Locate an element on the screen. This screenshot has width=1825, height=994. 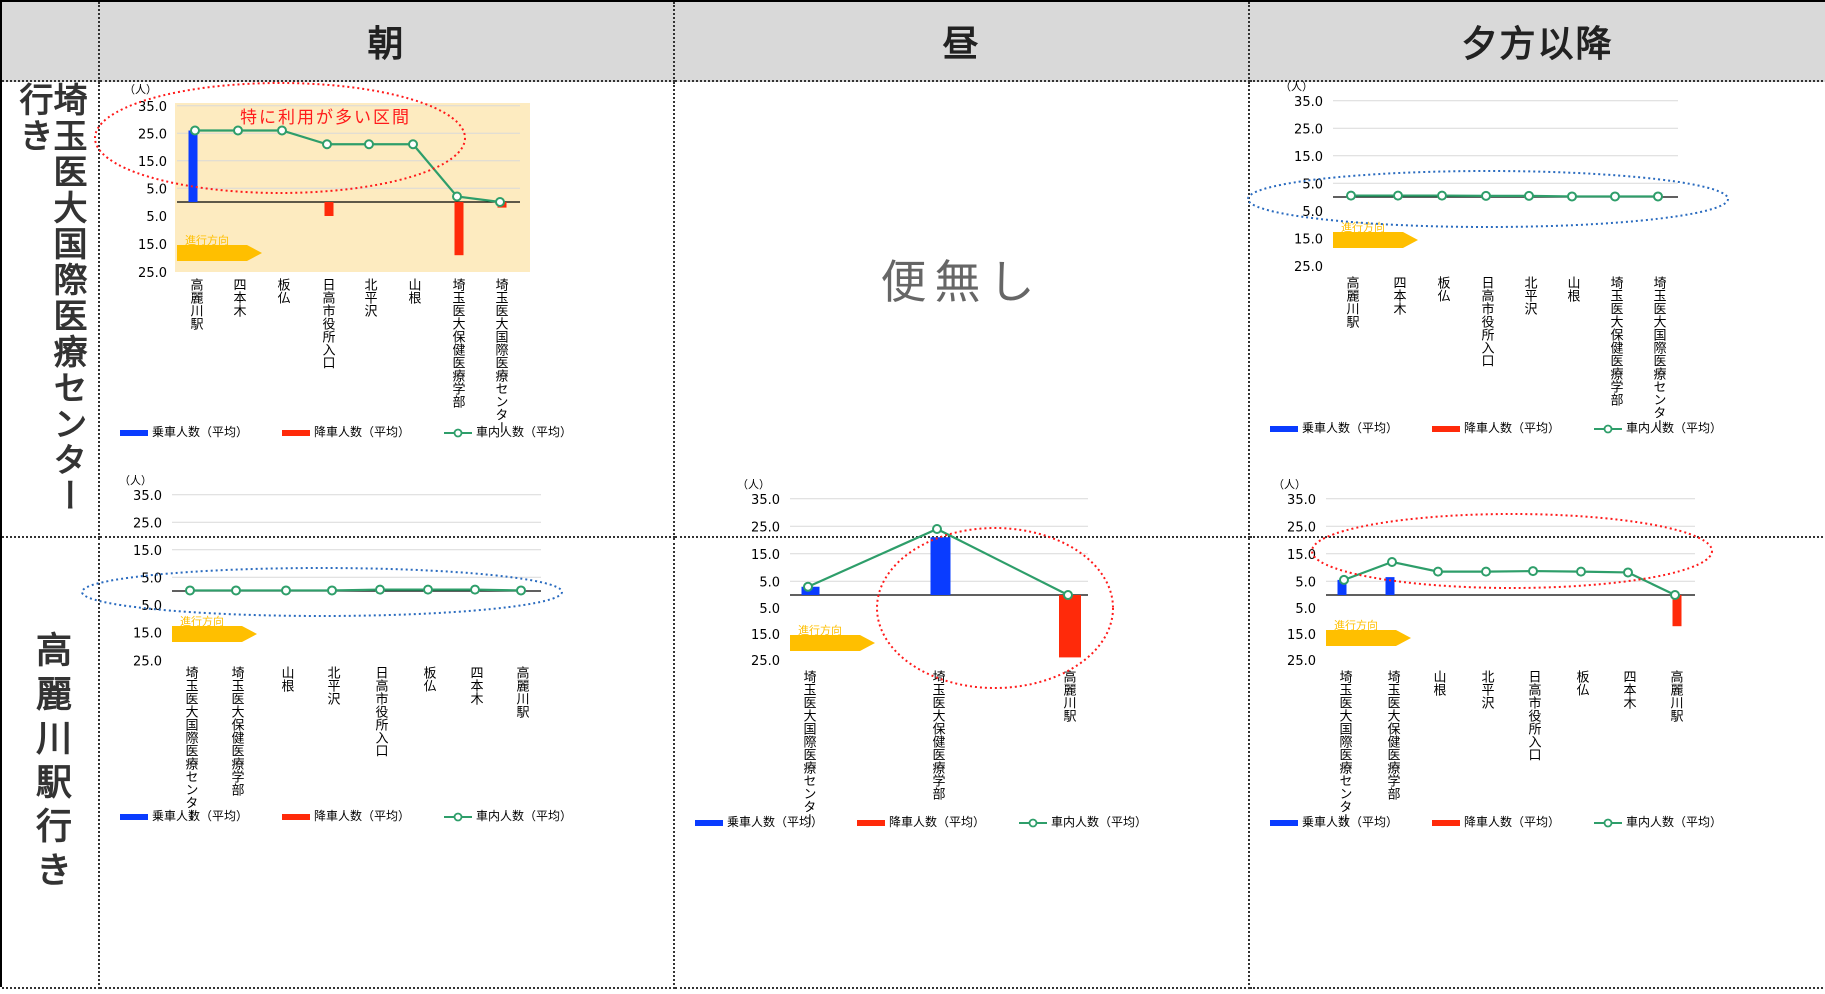
header-noon: 昼 is located at coordinates (962, 42).